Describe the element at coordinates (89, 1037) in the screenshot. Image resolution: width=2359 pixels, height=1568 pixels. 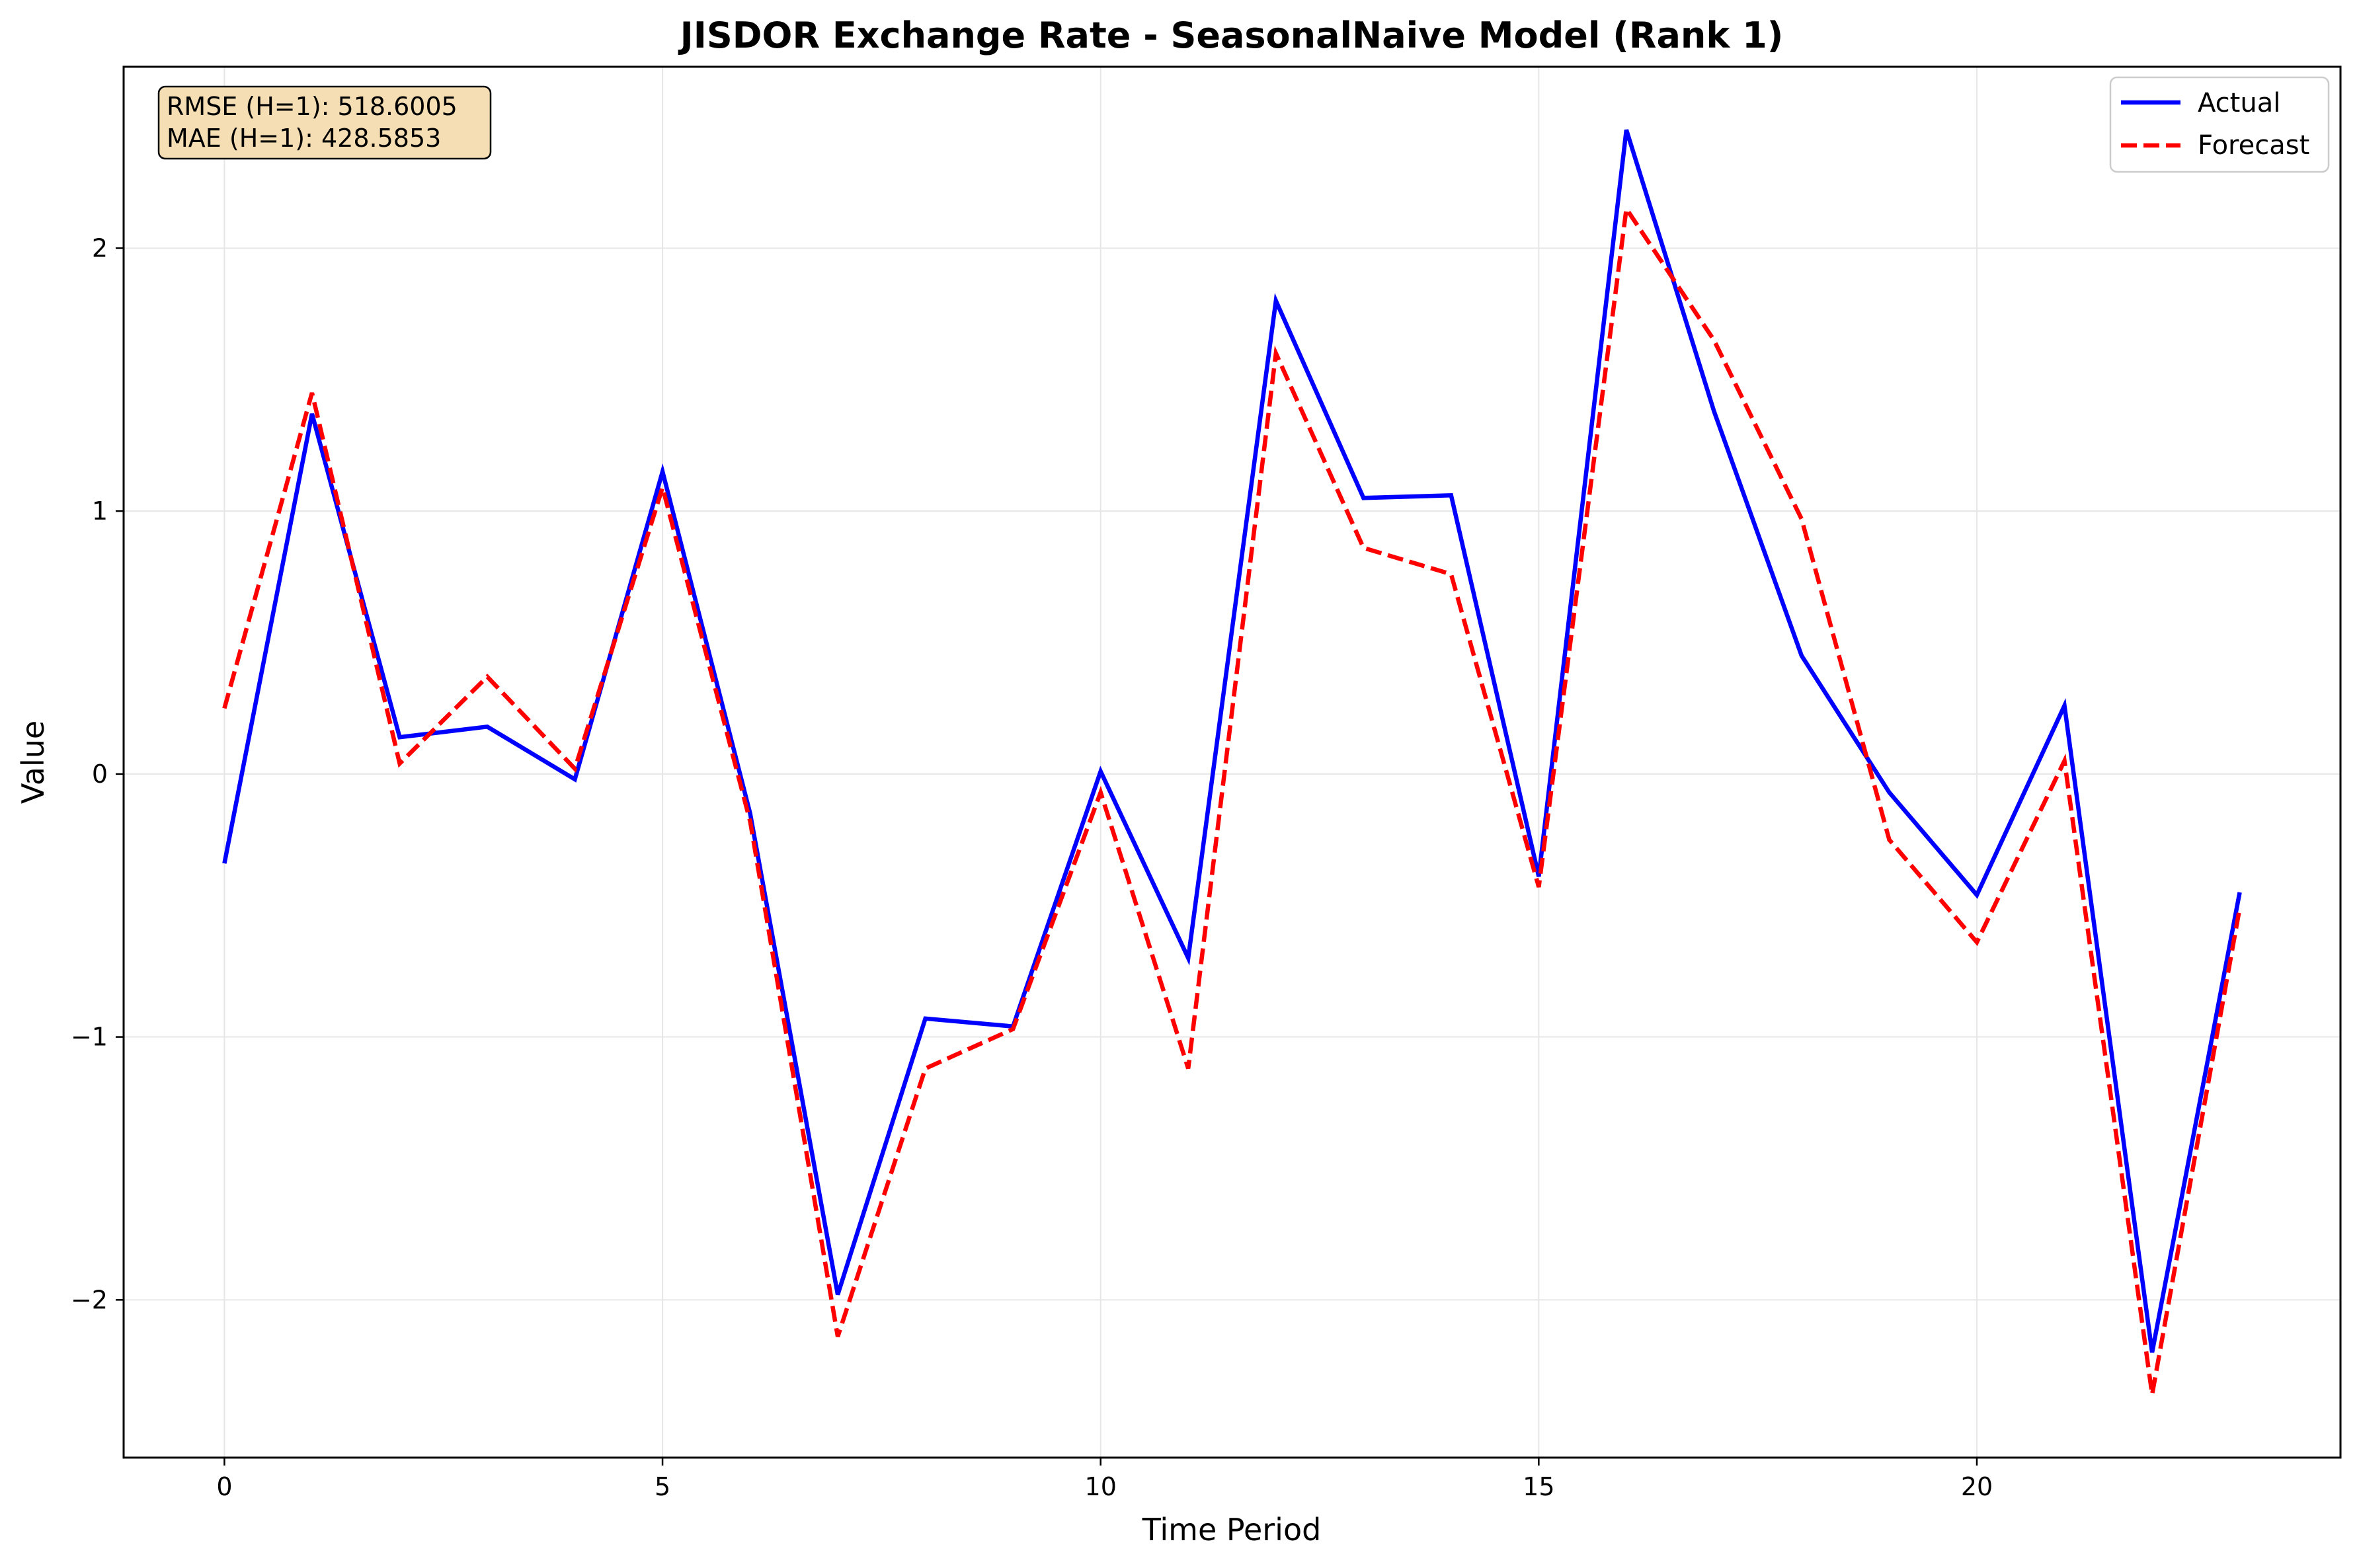
I see `y-tick-label: −1` at that location.